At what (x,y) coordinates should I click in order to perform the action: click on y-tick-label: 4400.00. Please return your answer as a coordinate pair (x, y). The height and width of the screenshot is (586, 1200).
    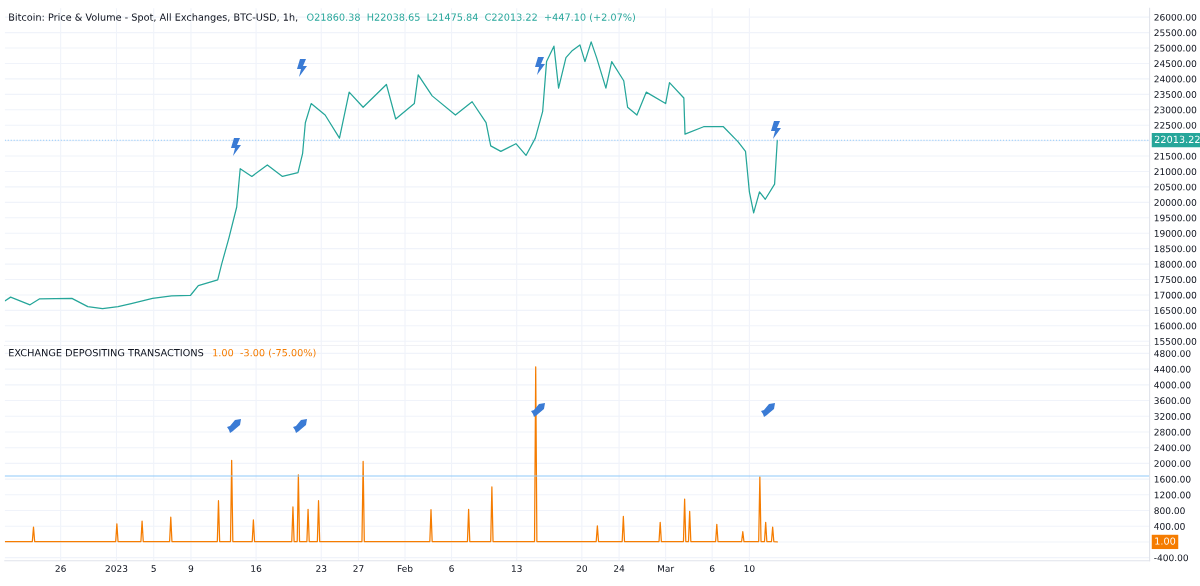
    Looking at the image, I should click on (1172, 369).